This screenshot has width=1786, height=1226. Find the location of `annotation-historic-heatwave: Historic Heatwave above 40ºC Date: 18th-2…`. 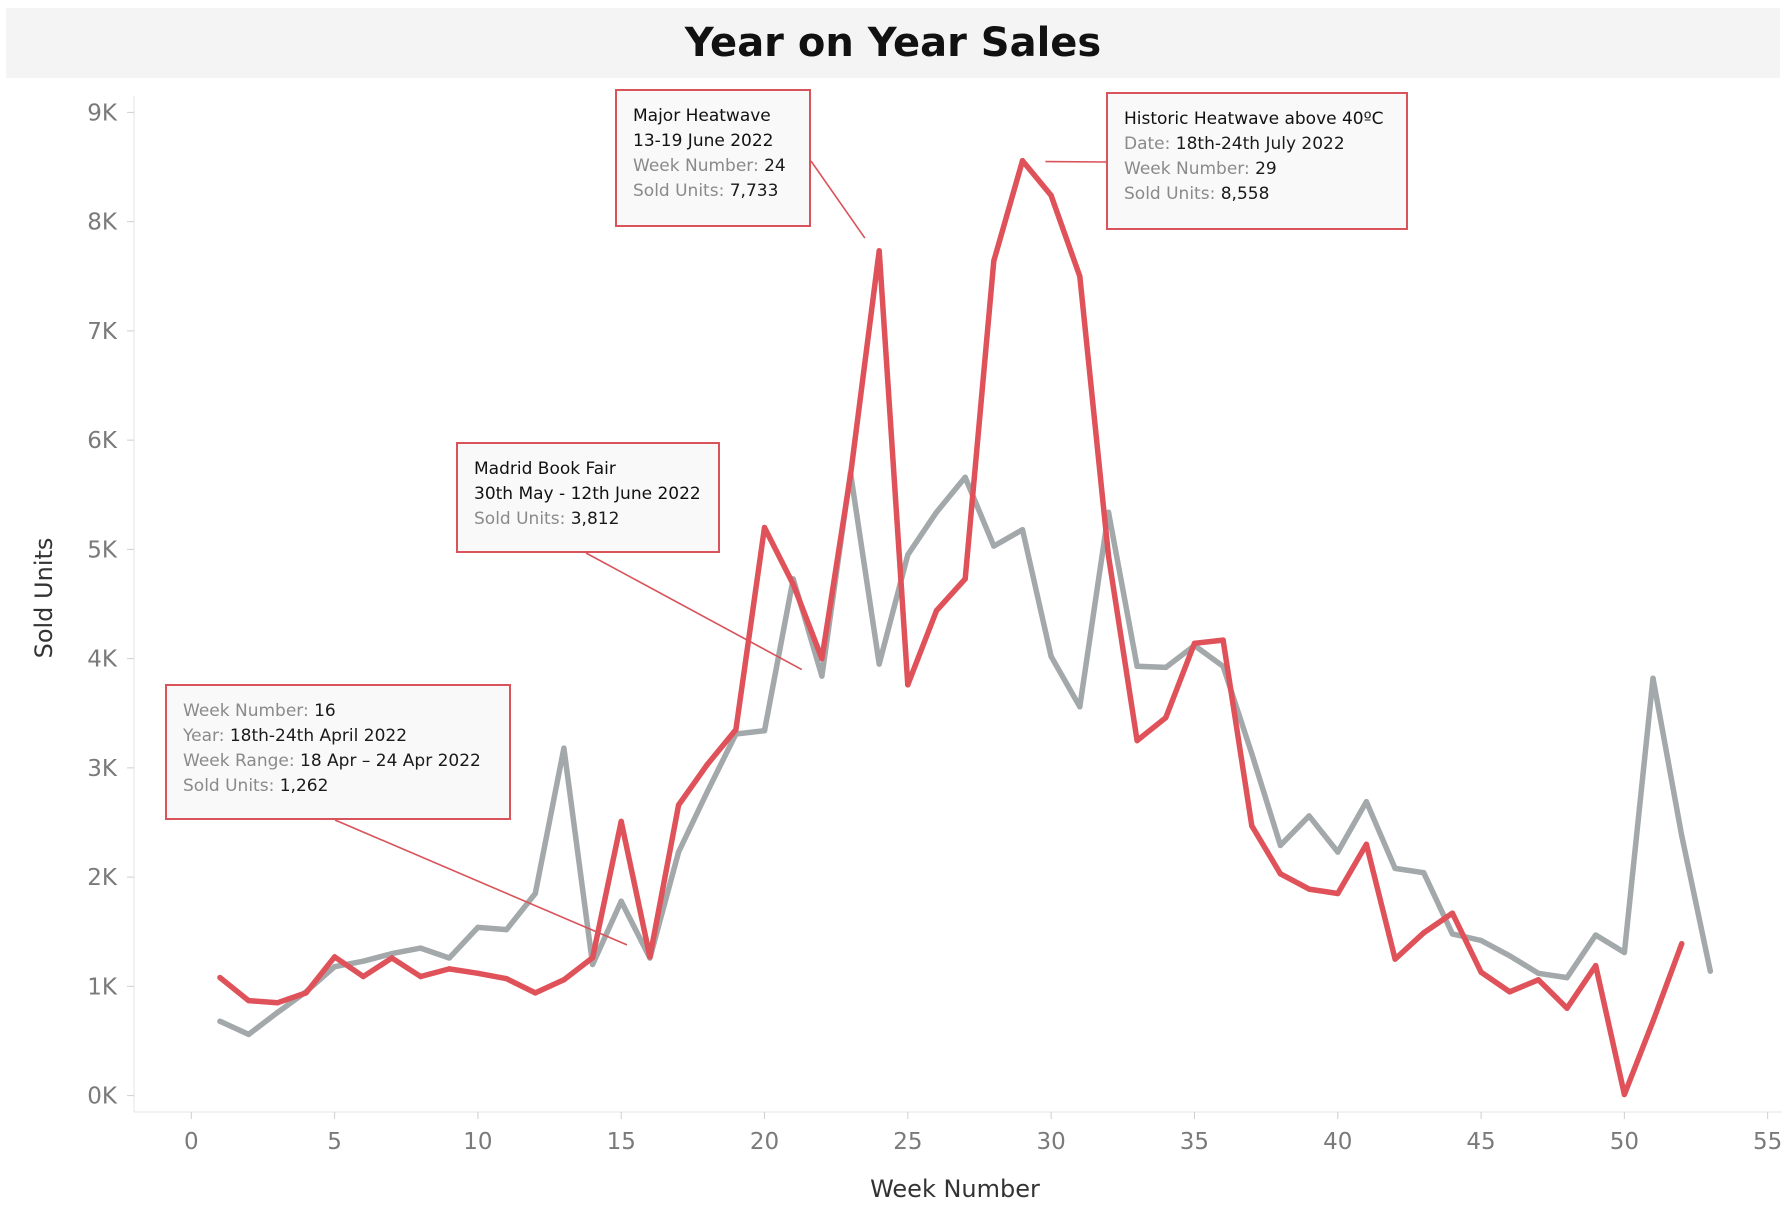

annotation-historic-heatwave: Historic Heatwave above 40ºC Date: 18th-2… is located at coordinates (1257, 161).